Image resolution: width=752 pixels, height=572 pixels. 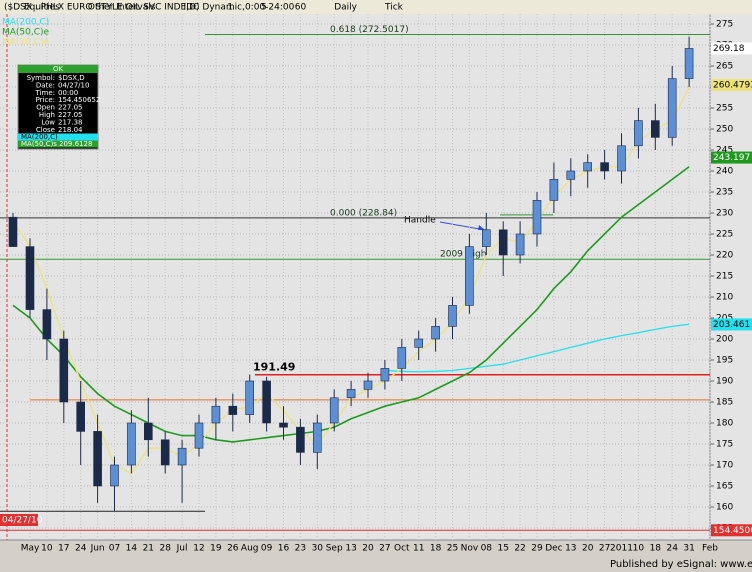 I want to click on value-box-label: 203.461, so click(x=731, y=325).